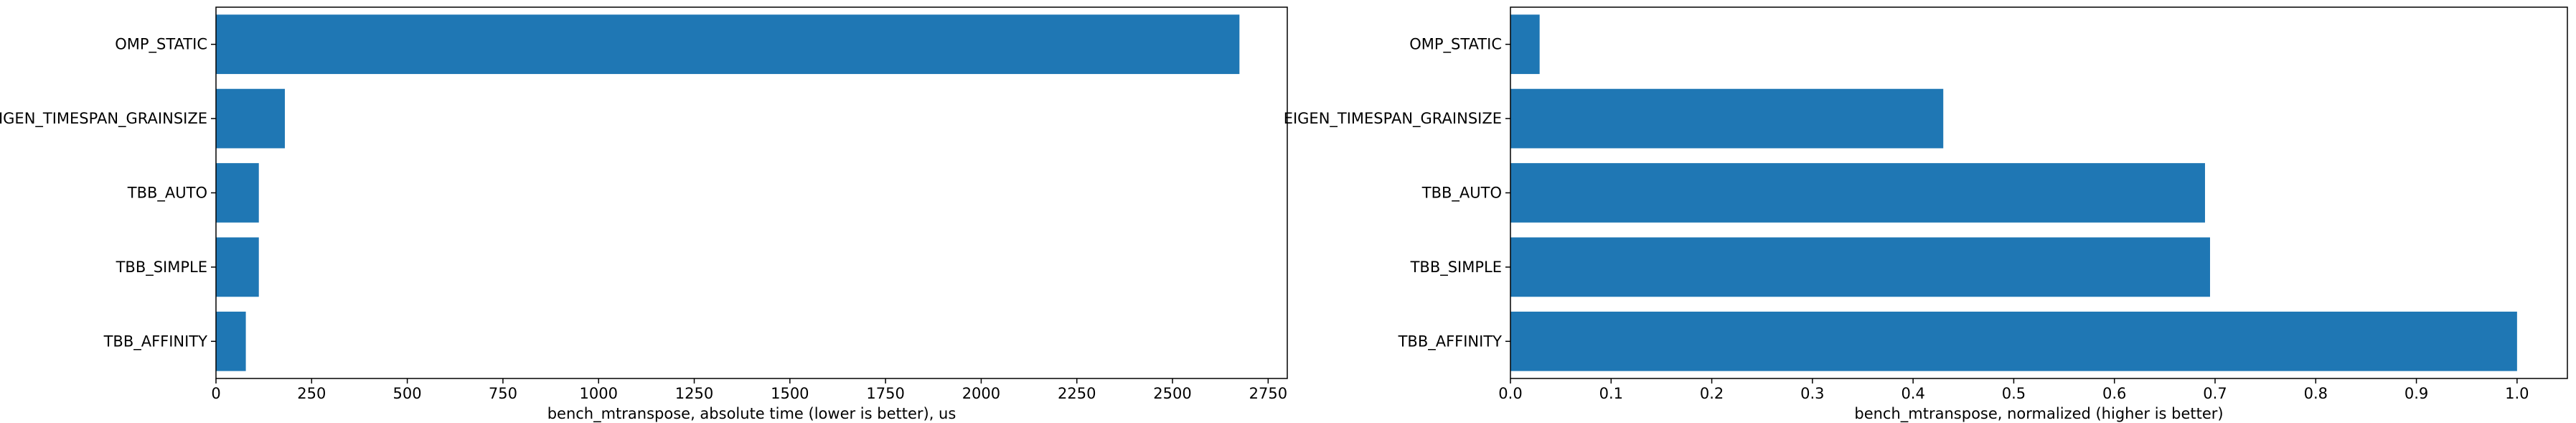  I want to click on x-tick-label: 500, so click(407, 393).